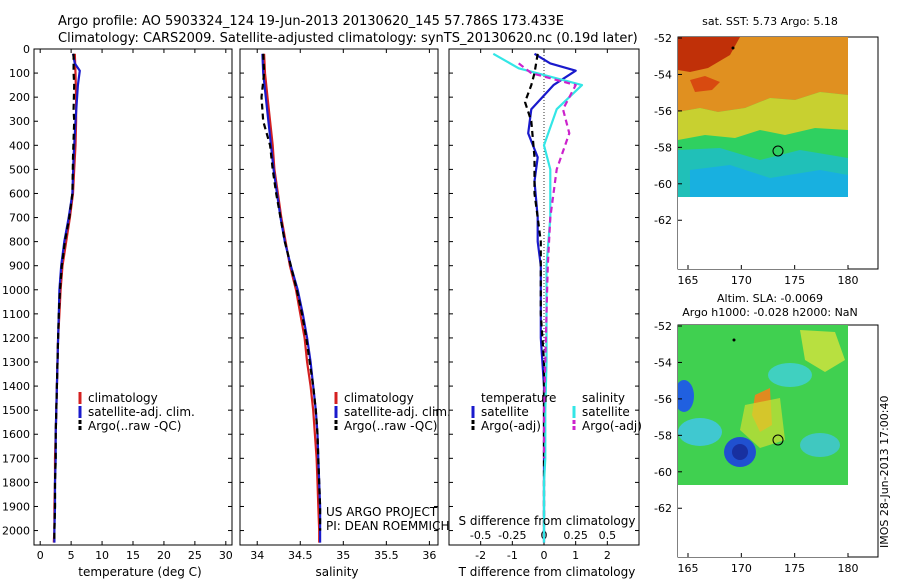 The height and width of the screenshot is (580, 900). I want to click on sst-mid-band, so click(763, 116).